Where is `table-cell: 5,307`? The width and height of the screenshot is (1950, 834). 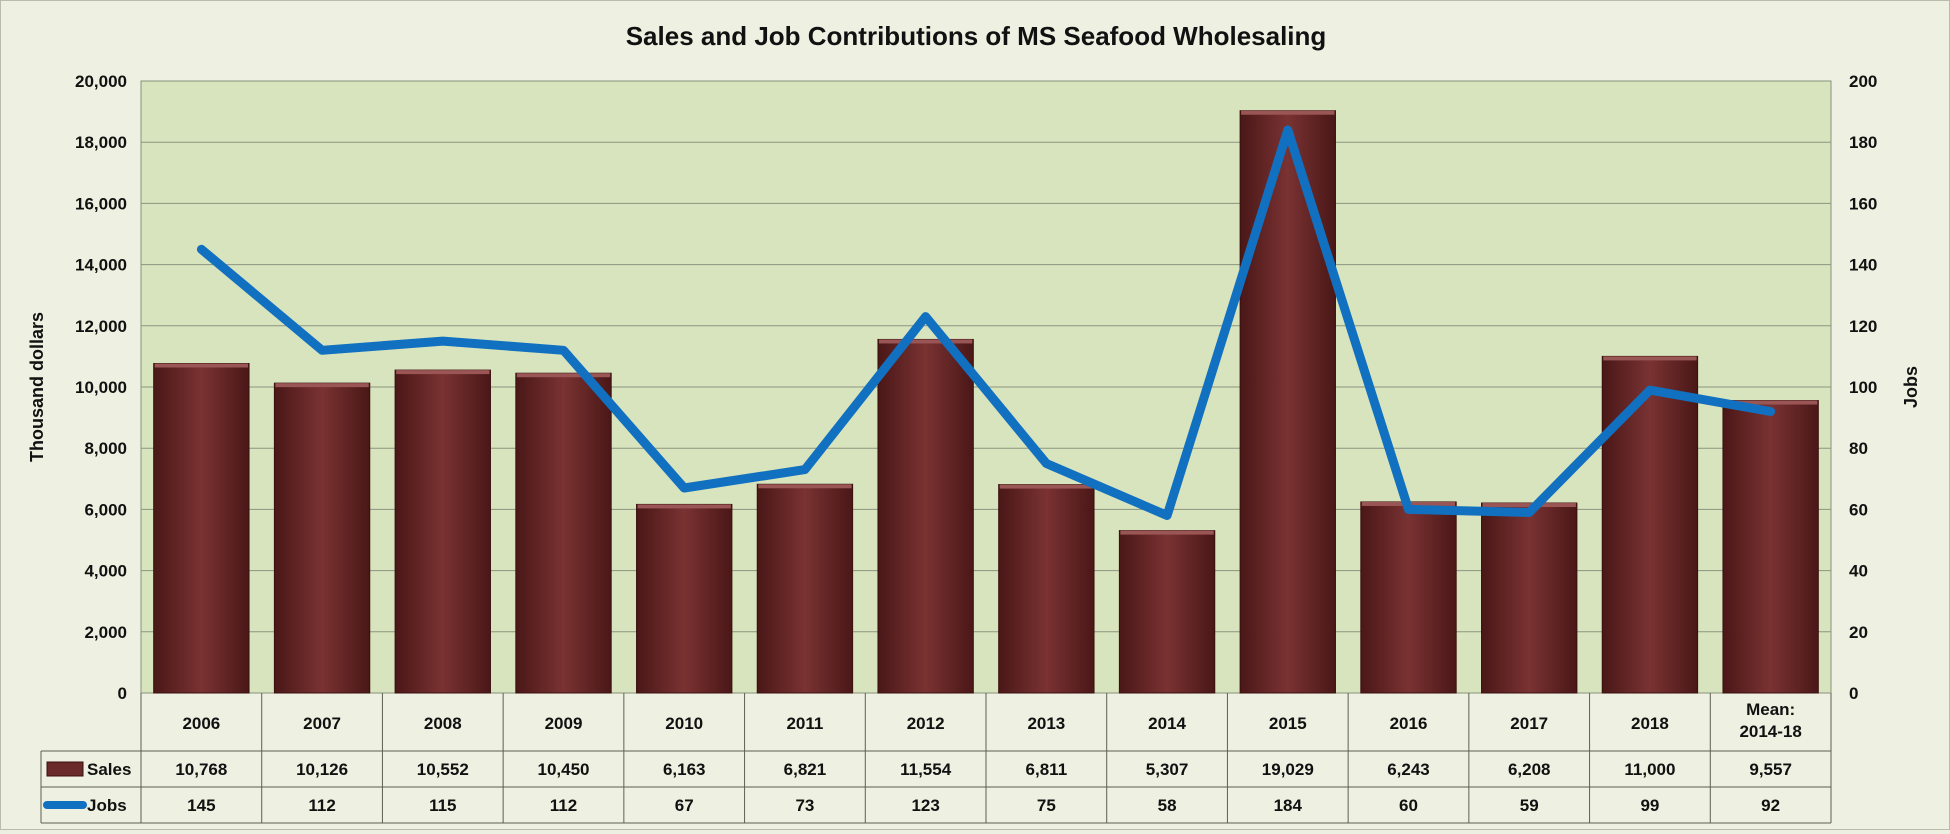
table-cell: 5,307 is located at coordinates (1167, 769).